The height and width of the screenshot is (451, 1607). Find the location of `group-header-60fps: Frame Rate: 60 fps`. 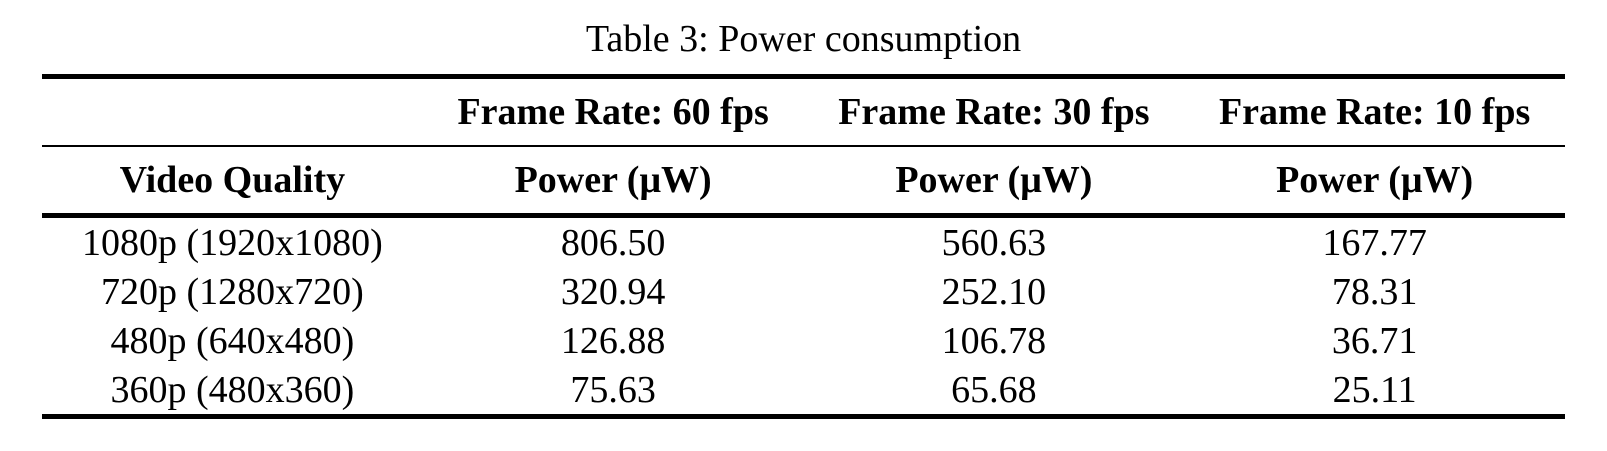

group-header-60fps: Frame Rate: 60 fps is located at coordinates (613, 112).